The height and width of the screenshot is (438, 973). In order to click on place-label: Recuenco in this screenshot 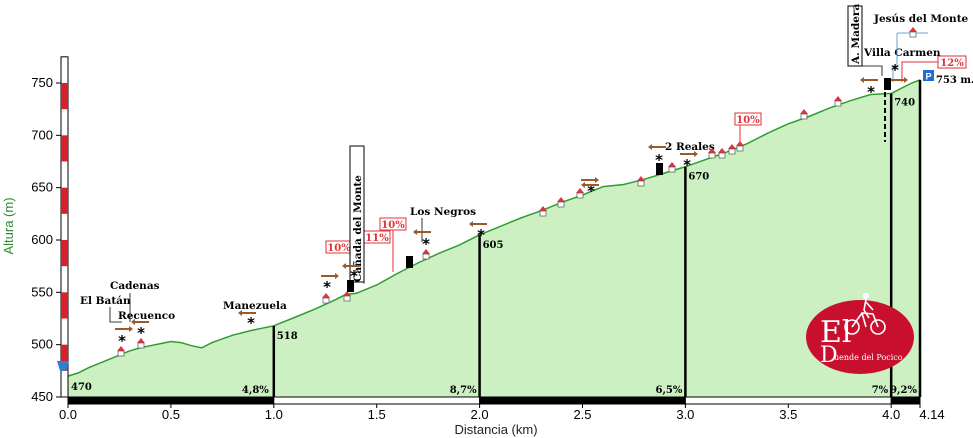, I will do `click(146, 316)`.